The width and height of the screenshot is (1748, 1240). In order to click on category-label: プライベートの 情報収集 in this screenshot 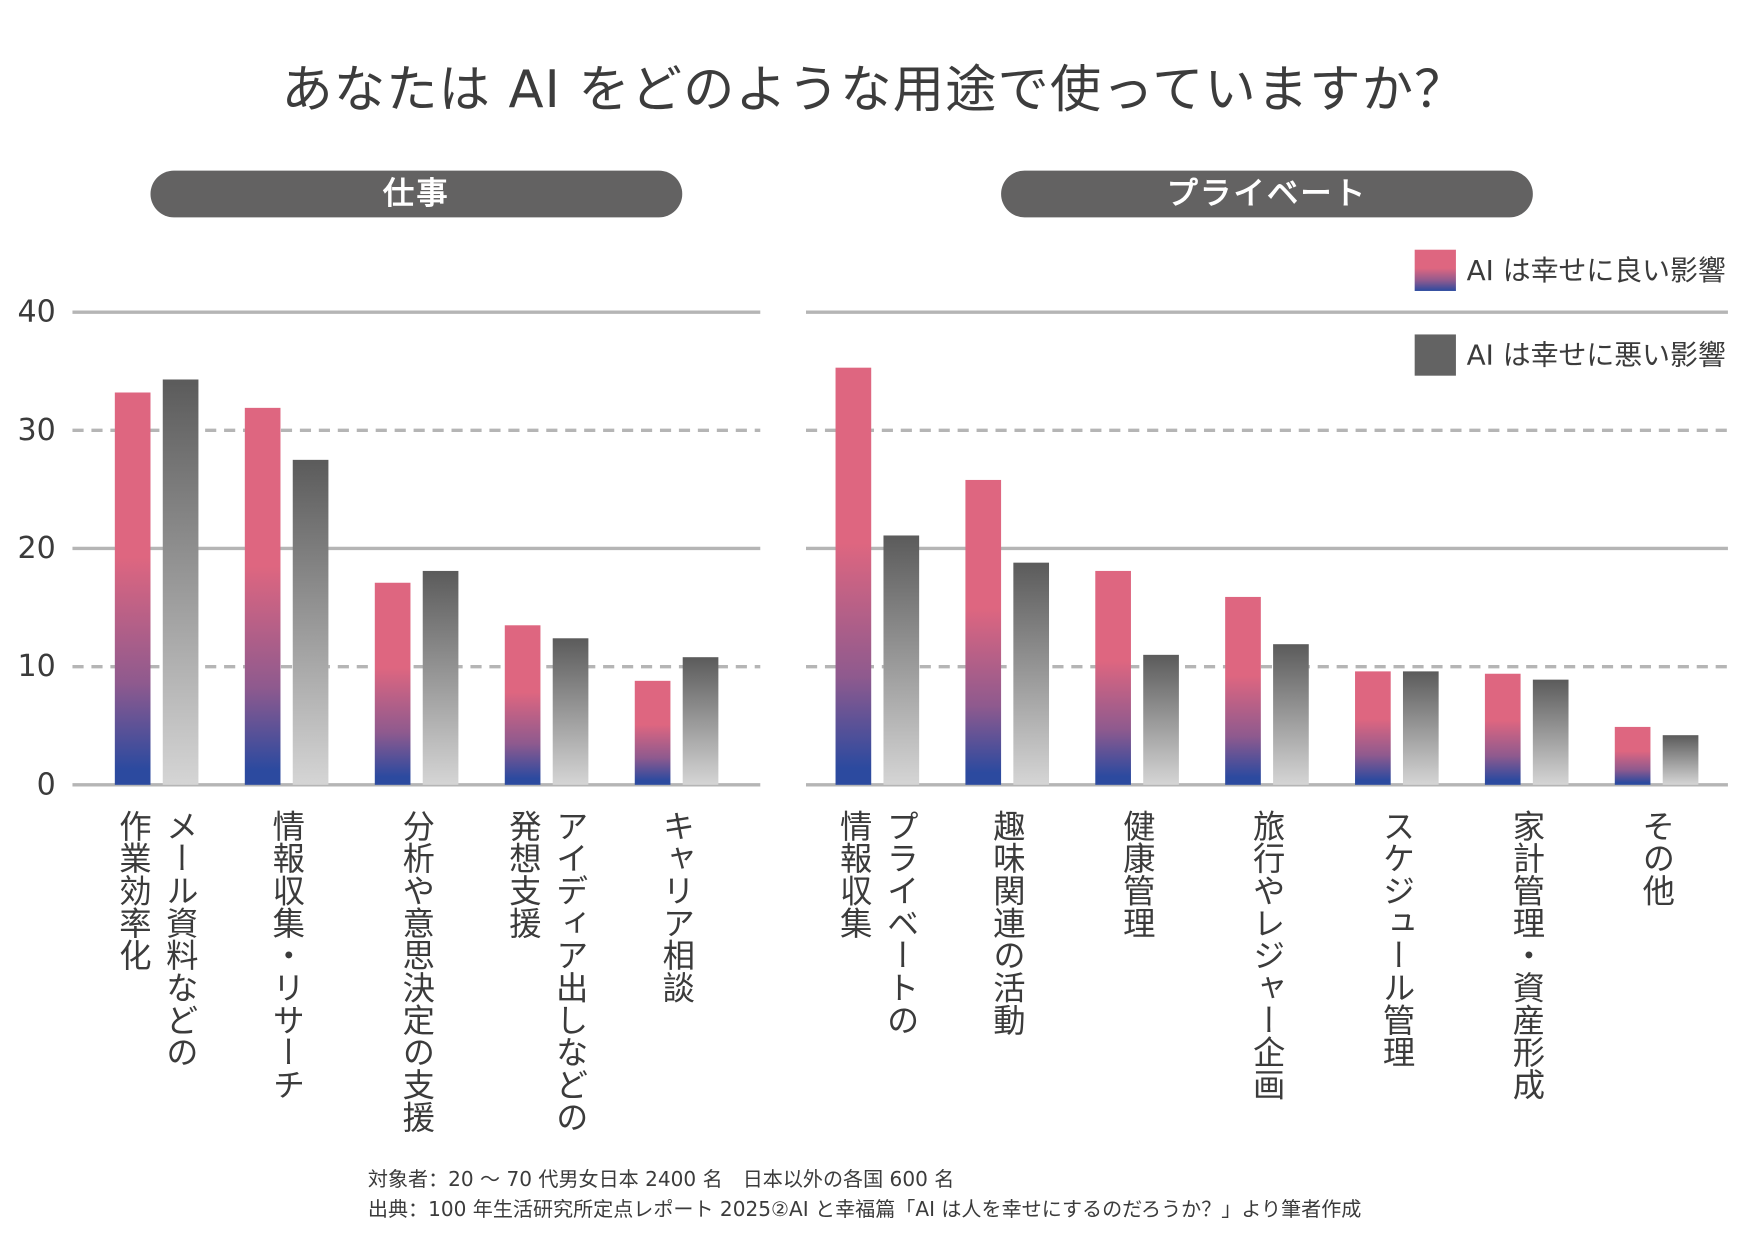, I will do `click(877, 922)`.